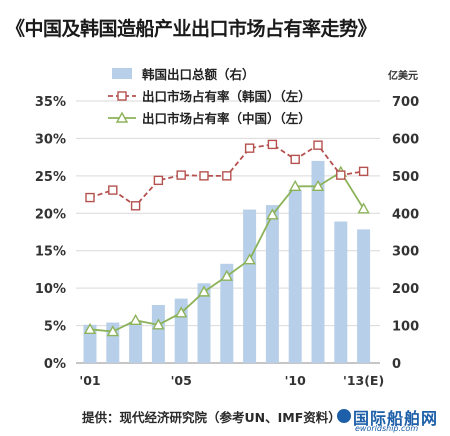  I want to click on right-axis-unit: 亿美元, so click(403, 75).